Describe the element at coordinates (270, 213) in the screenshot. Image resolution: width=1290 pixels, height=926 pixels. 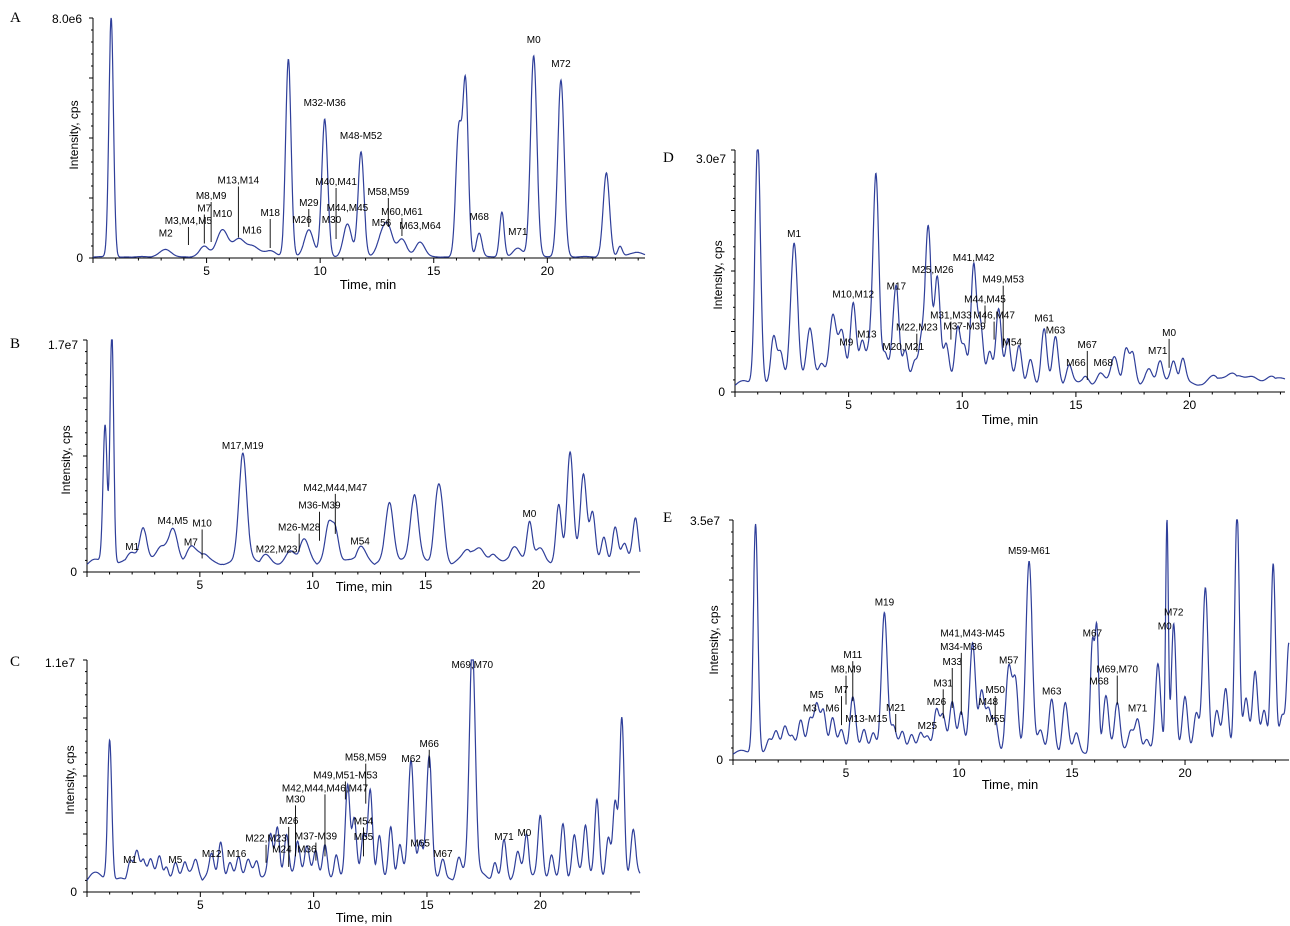
I see `peak-annotation: M18` at that location.